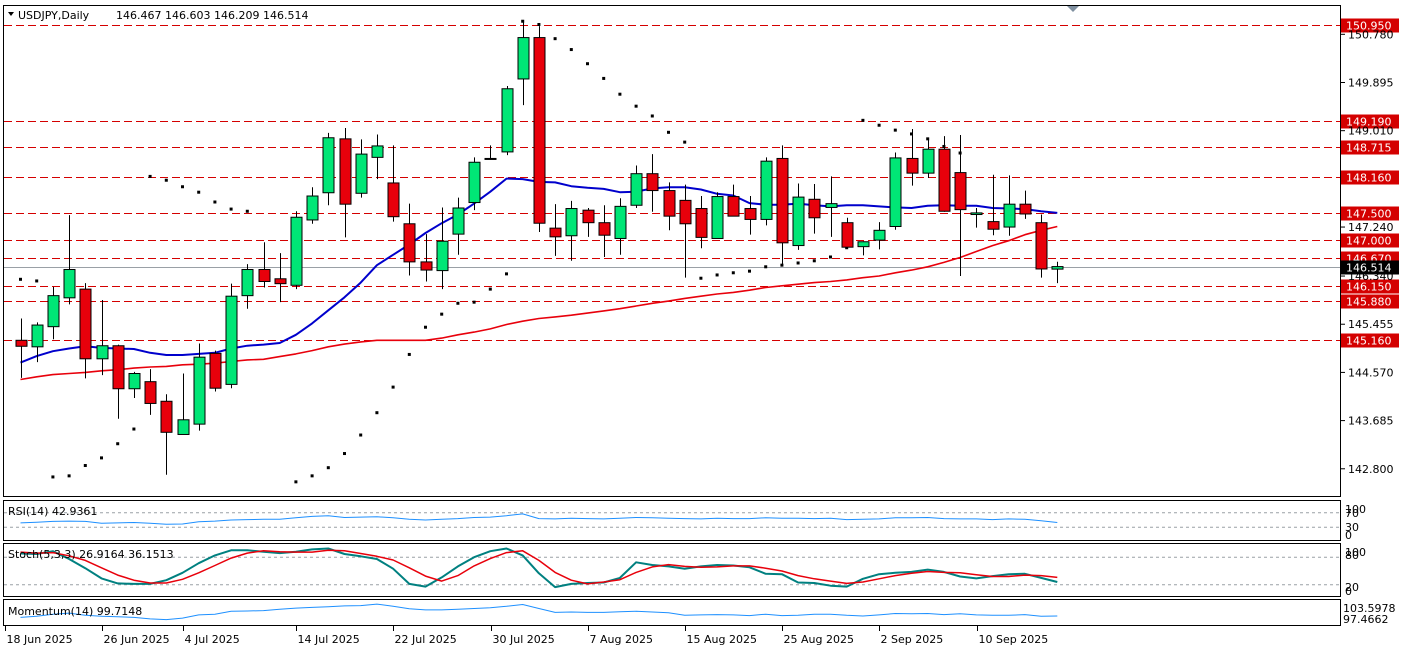 This screenshot has height=653, width=1412. I want to click on time-tick-label: 25 Aug 2025, so click(819, 639).